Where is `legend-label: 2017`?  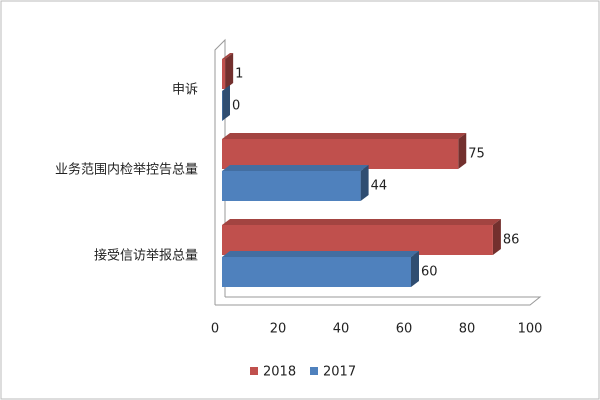
legend-label: 2017 is located at coordinates (339, 372).